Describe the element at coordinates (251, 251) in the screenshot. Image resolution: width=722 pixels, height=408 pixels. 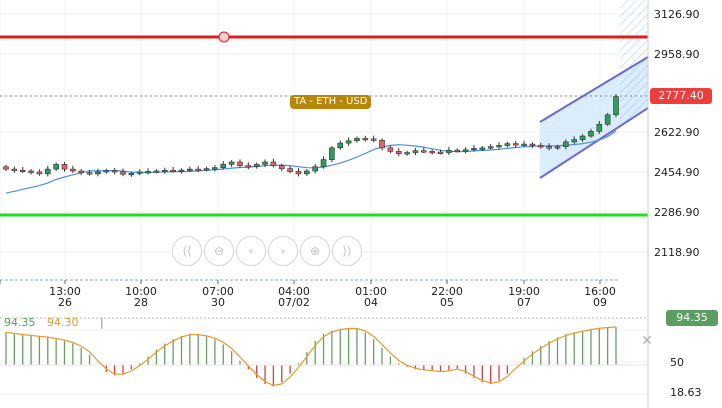
I see `pan-left-icon: ‹` at that location.